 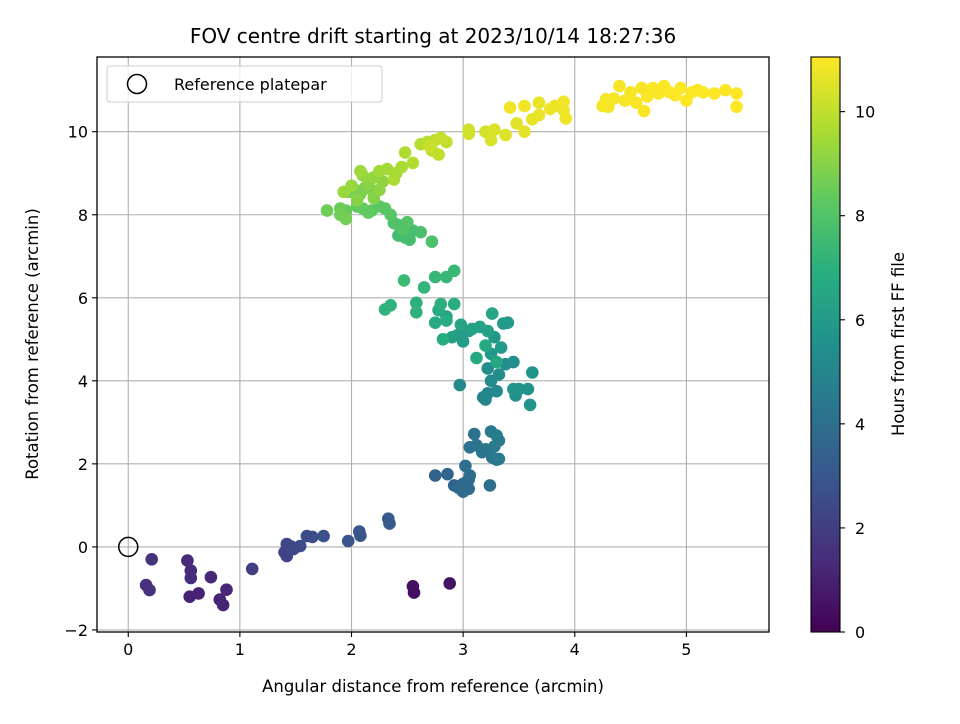 What do you see at coordinates (250, 84) in the screenshot?
I see `legend-entry-label: Reference platepar` at bounding box center [250, 84].